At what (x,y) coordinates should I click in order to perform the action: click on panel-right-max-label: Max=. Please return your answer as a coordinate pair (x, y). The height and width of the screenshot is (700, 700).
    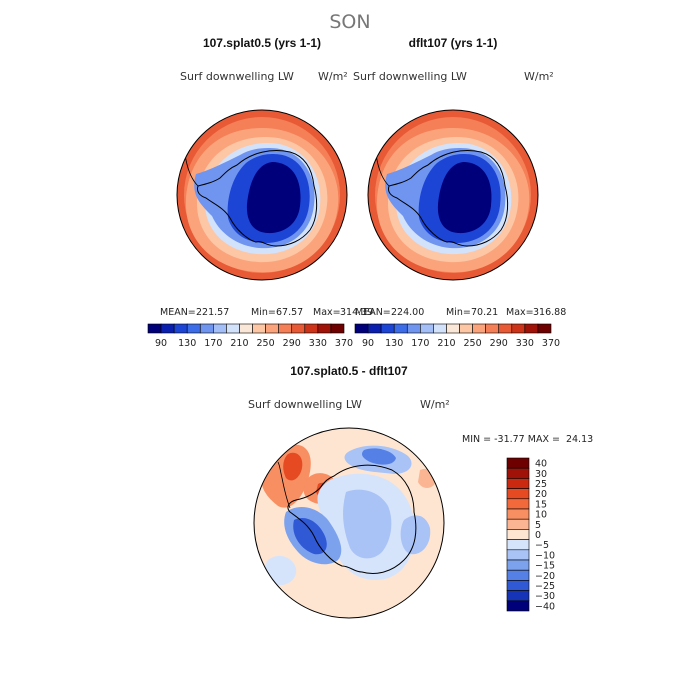
    Looking at the image, I should click on (520, 312).